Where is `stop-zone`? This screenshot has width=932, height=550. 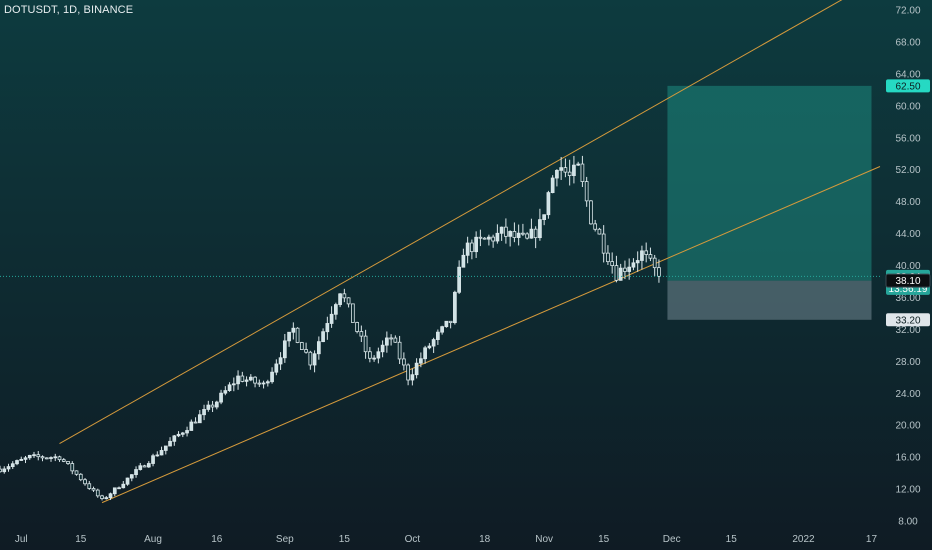
stop-zone is located at coordinates (769, 300).